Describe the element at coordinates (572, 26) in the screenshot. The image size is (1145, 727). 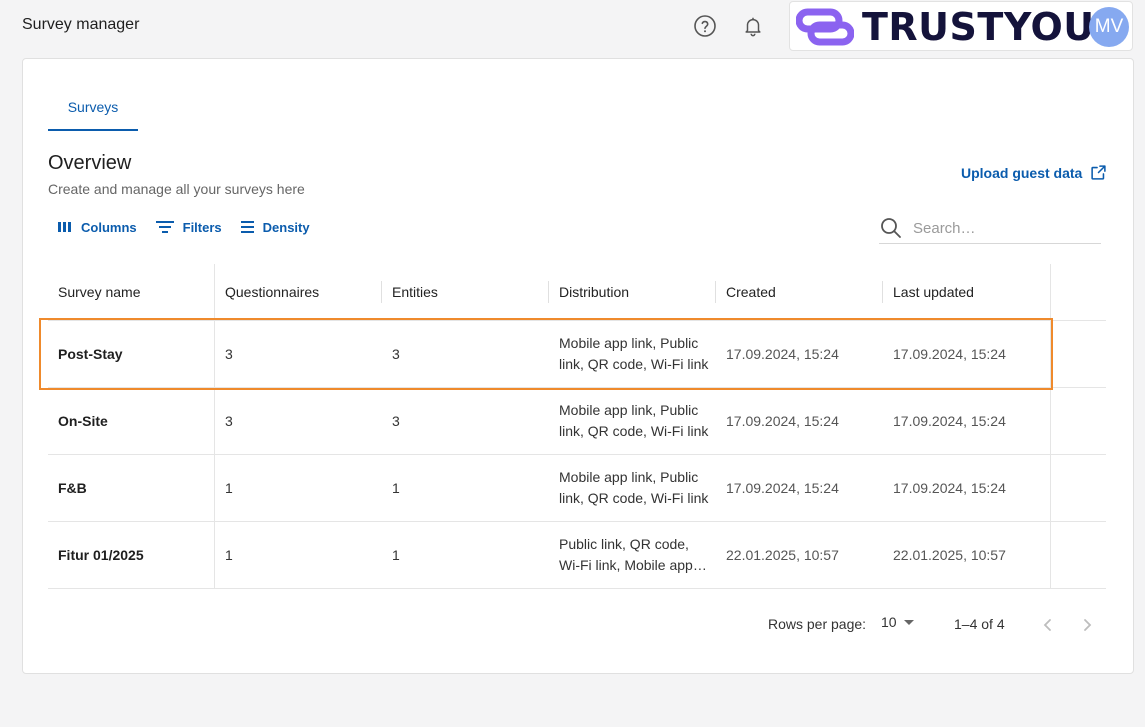
I see `top-bar: Survey manager TRUSTYOU MV` at that location.